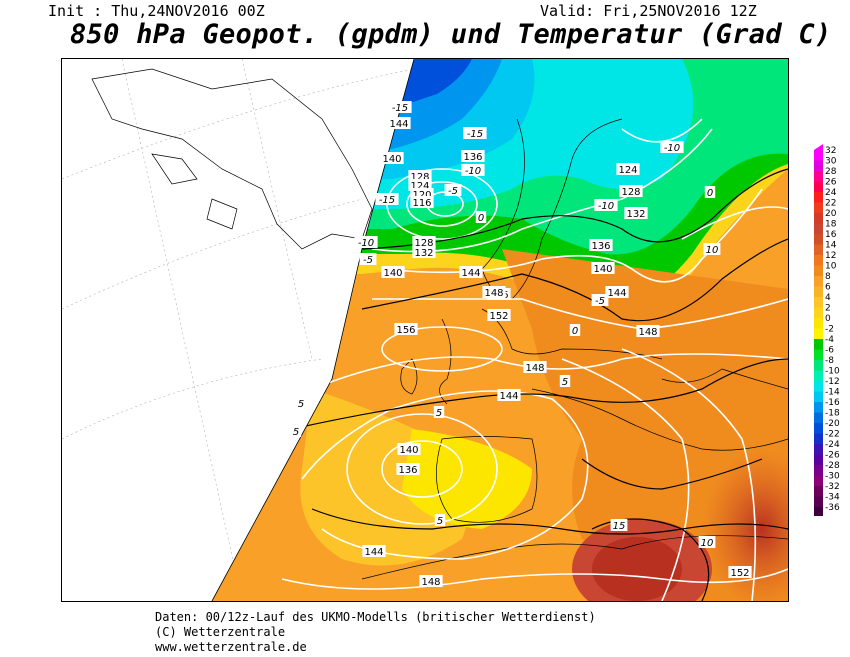 The height and width of the screenshot is (657, 850). I want to click on legend-tick-label: 30, so click(831, 162).